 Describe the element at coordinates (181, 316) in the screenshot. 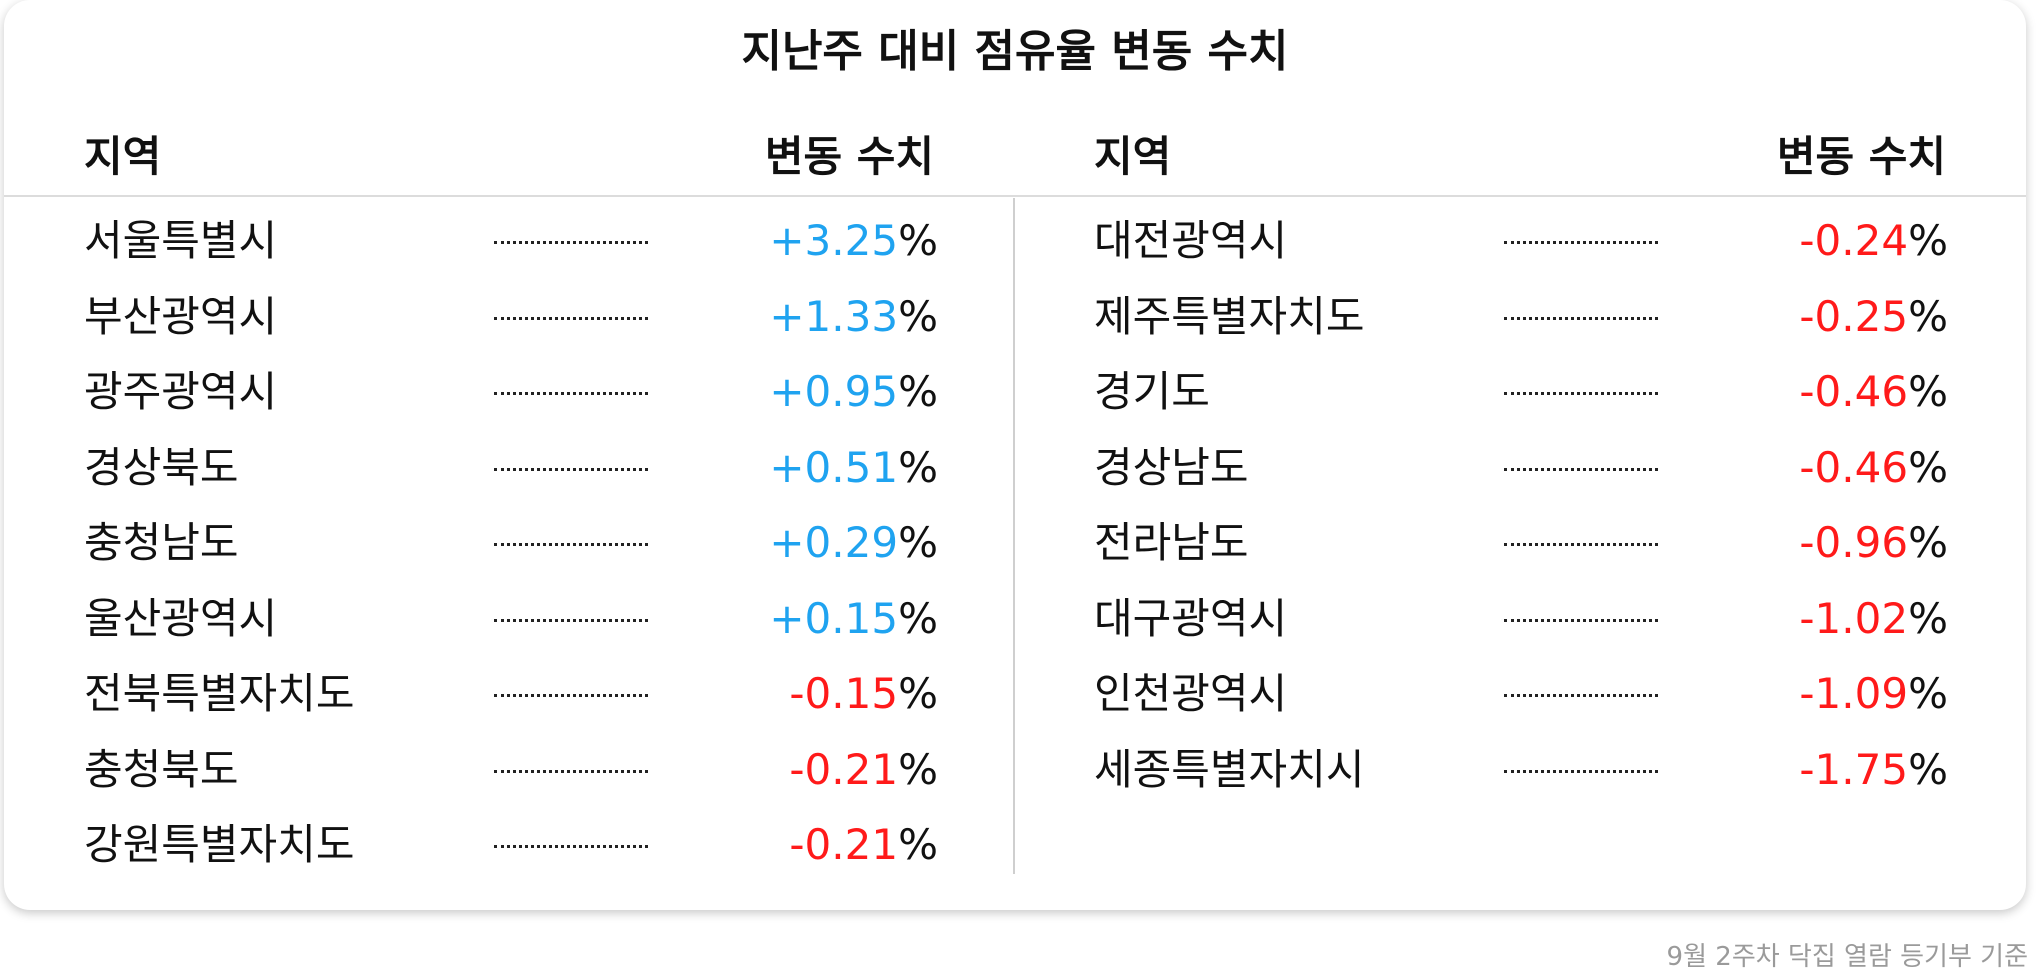

I see `region-name: 부산광역시` at that location.